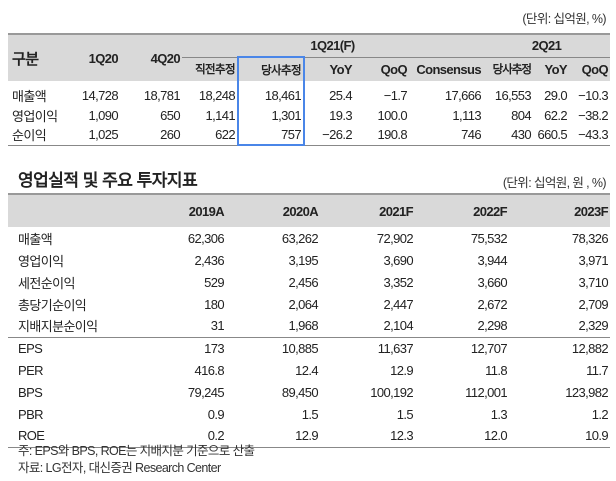 The image size is (616, 481). I want to click on cell: 3,195, so click(303, 260).